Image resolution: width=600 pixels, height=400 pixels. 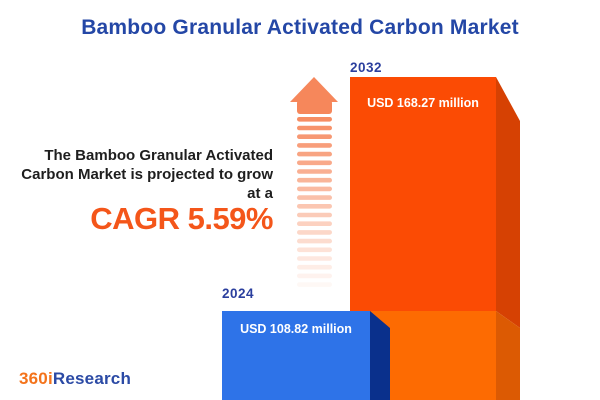 I want to click on growth-arrow-icon, so click(x=314, y=182).